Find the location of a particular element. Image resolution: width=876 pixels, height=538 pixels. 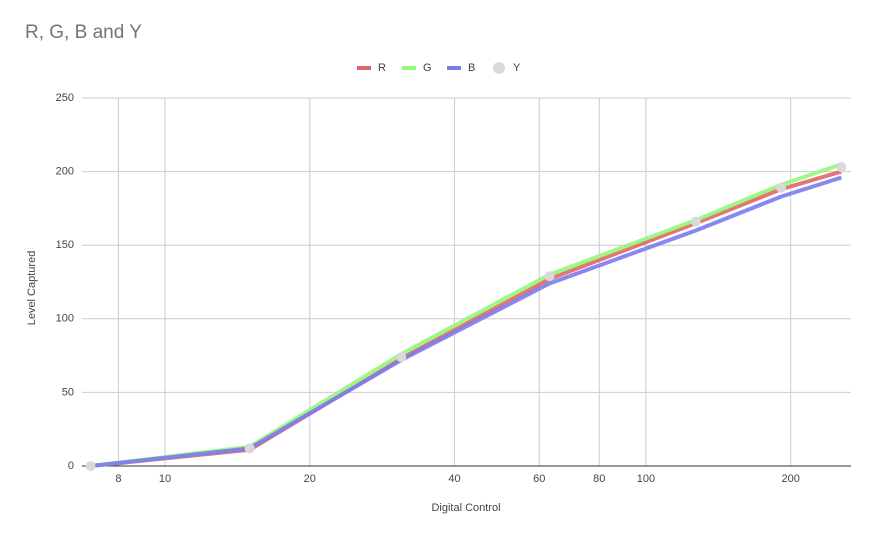

x-tick-label: 80 is located at coordinates (599, 479).